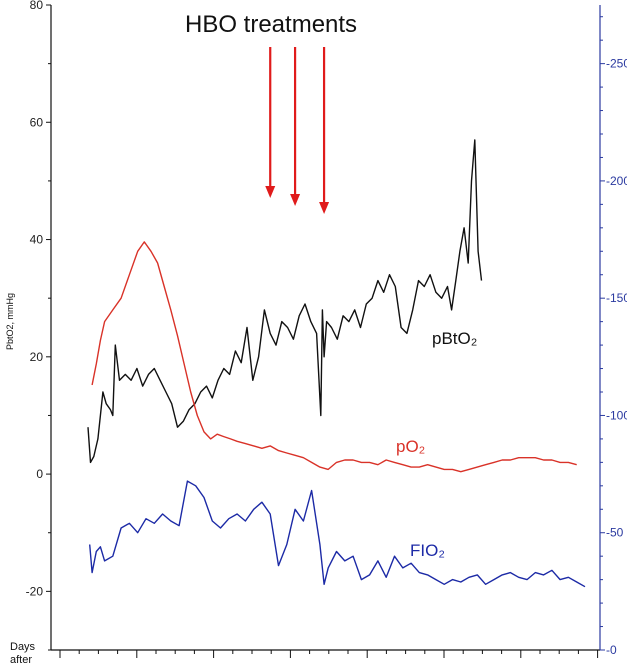 This screenshot has width=627, height=664. What do you see at coordinates (427, 550) in the screenshot?
I see `fio2-series-label: FIO₂` at bounding box center [427, 550].